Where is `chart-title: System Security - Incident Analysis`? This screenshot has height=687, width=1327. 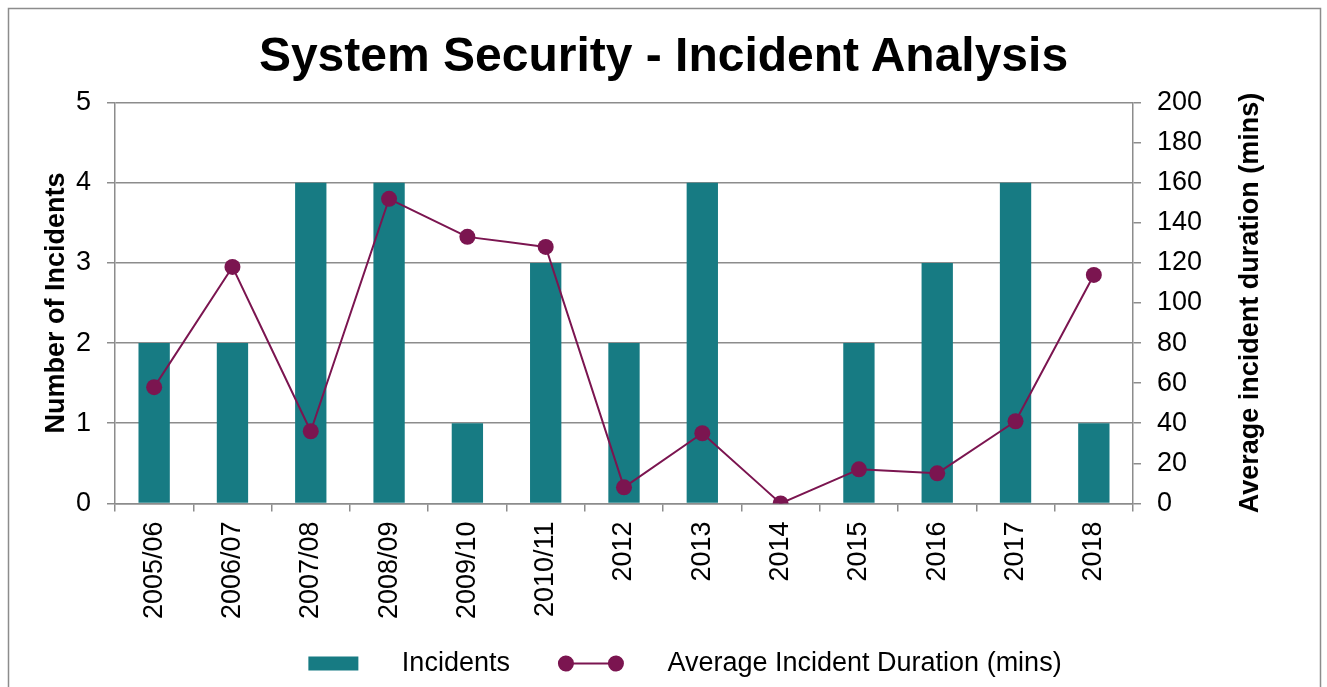
chart-title: System Security - Incident Analysis is located at coordinates (663, 55).